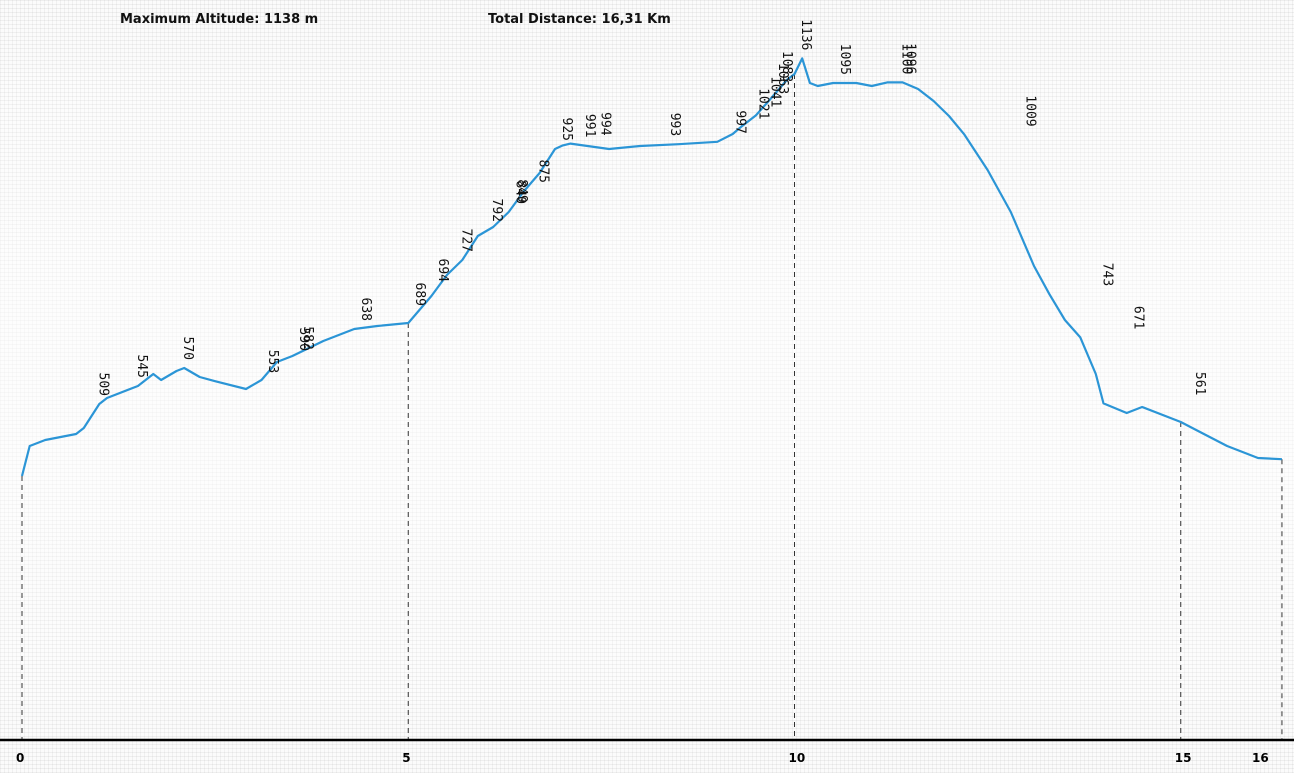 The height and width of the screenshot is (773, 1294). What do you see at coordinates (674, 124) in the screenshot?
I see `elevation-label: 993` at bounding box center [674, 124].